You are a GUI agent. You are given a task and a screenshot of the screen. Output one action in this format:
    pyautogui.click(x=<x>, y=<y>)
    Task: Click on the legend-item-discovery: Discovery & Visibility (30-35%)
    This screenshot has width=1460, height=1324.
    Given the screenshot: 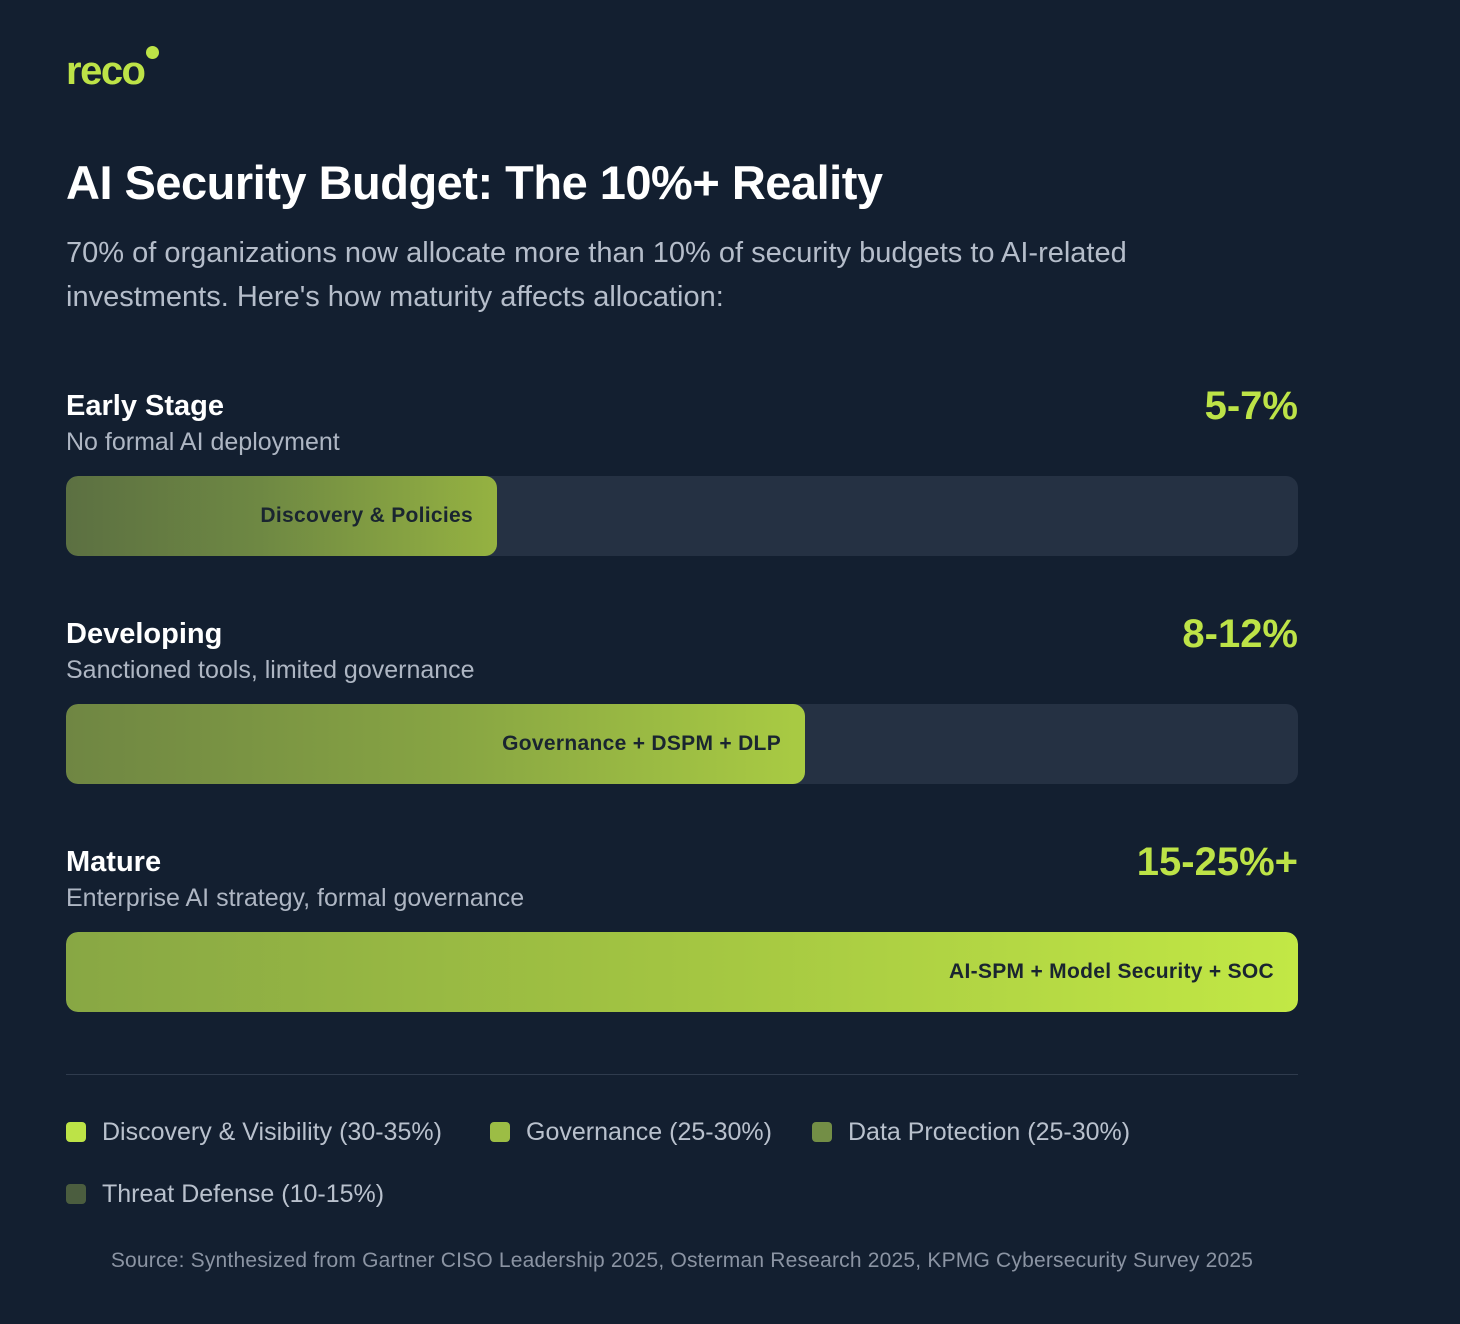 What is the action you would take?
    pyautogui.click(x=254, y=1132)
    